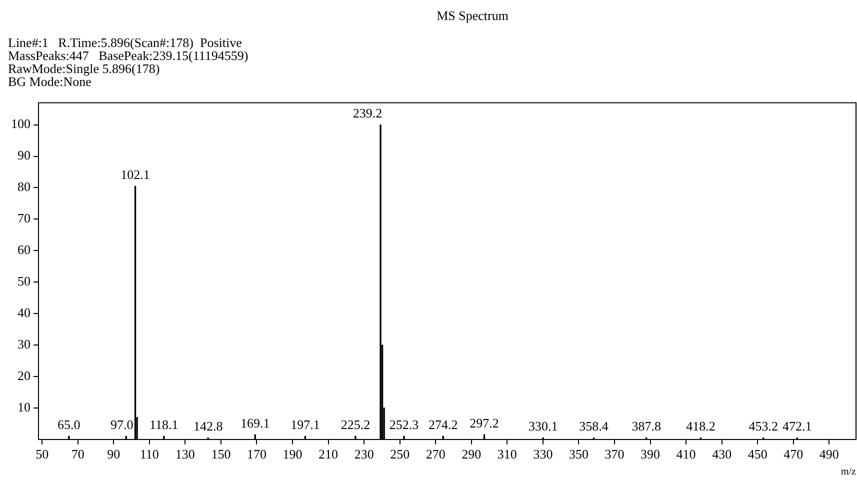  Describe the element at coordinates (367, 113) in the screenshot. I see `annotation: 239.2` at that location.